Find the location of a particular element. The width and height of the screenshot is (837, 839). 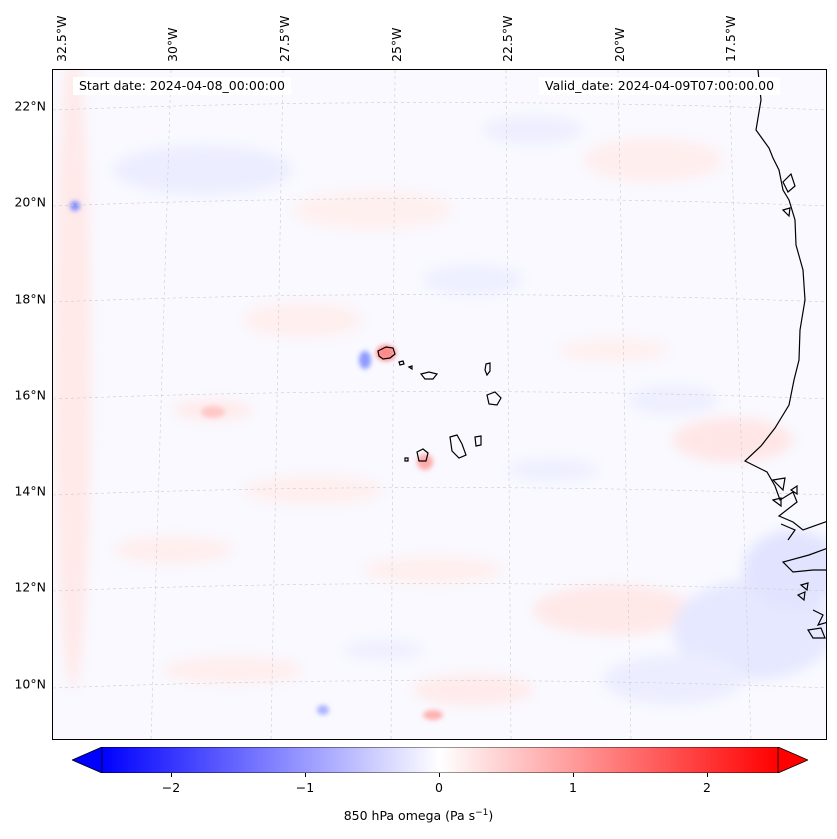

lon-label-27.5w: 27.5°W is located at coordinates (284, 38).